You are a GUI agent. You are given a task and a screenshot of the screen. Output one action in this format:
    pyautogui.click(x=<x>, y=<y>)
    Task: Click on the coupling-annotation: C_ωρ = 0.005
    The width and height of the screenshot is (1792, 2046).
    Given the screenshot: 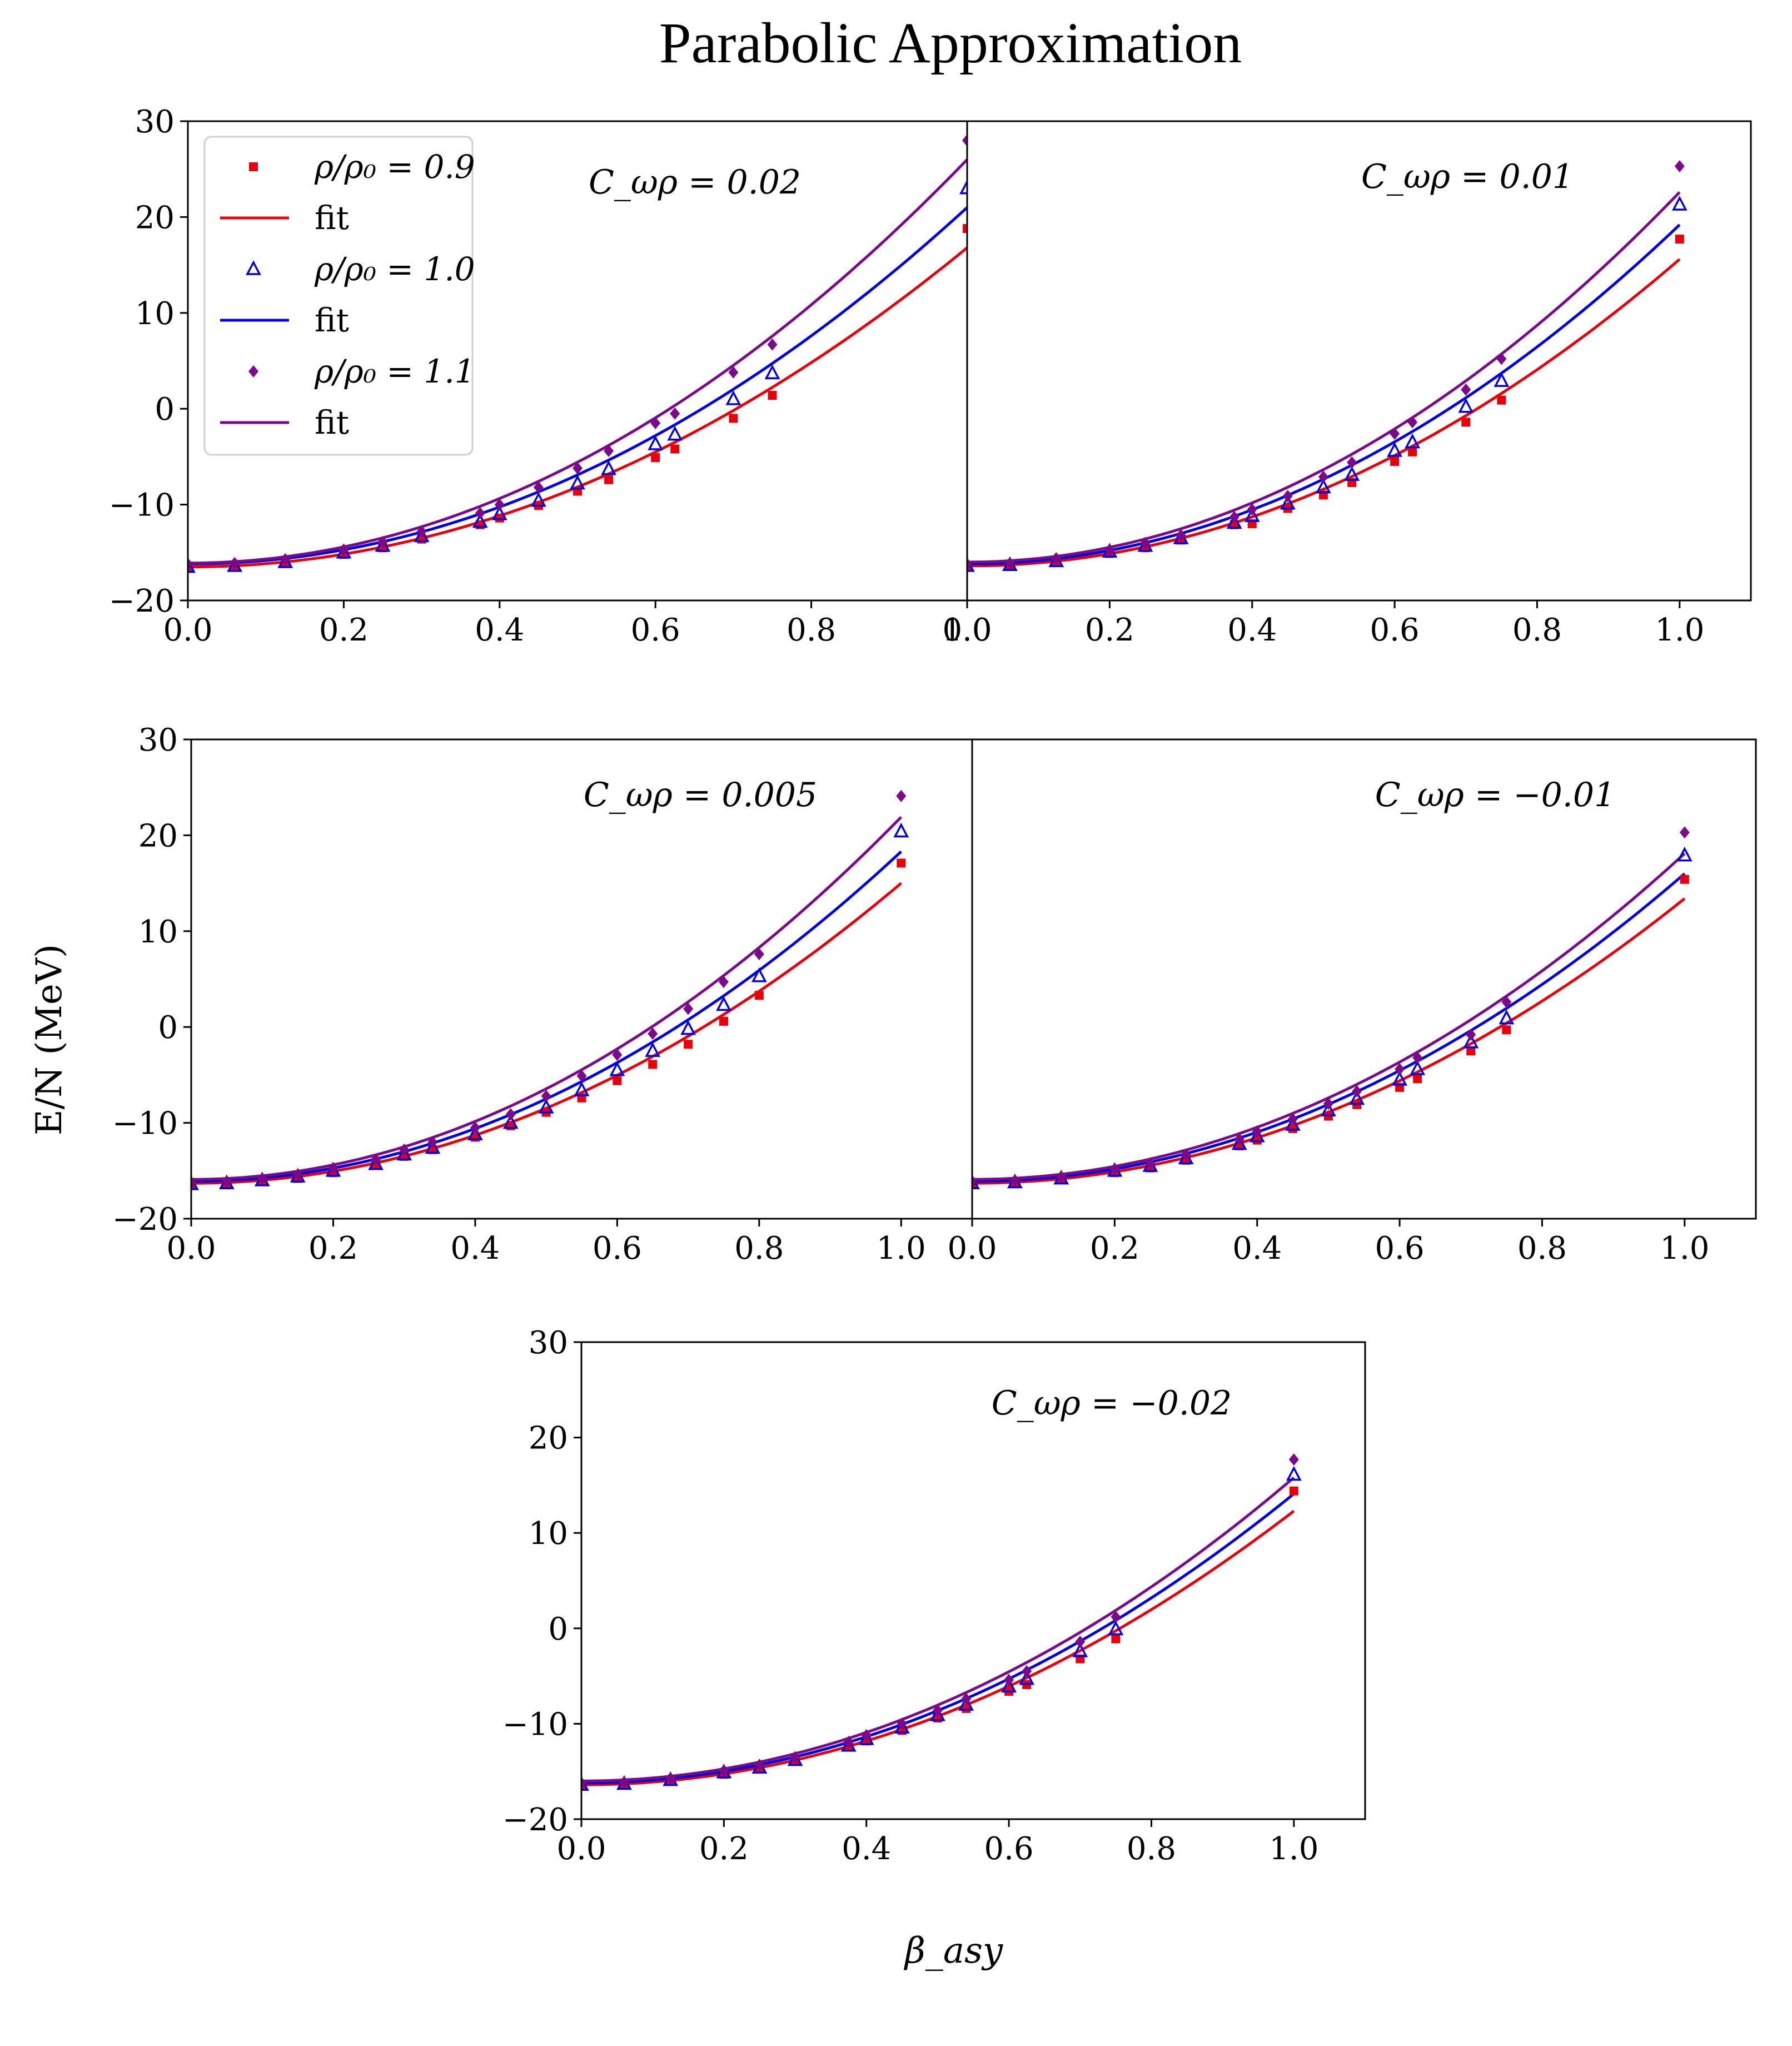 What is the action you would take?
    pyautogui.click(x=700, y=795)
    